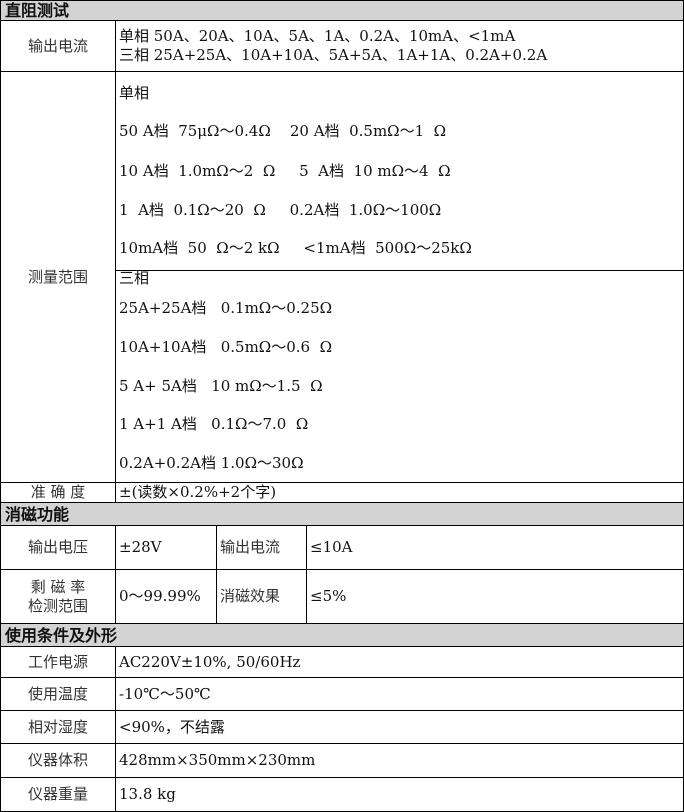 The height and width of the screenshot is (812, 684). What do you see at coordinates (214, 424) in the screenshot?
I see `range-row: 1 A+1 A档 0.1Ω～7.0 Ω` at bounding box center [214, 424].